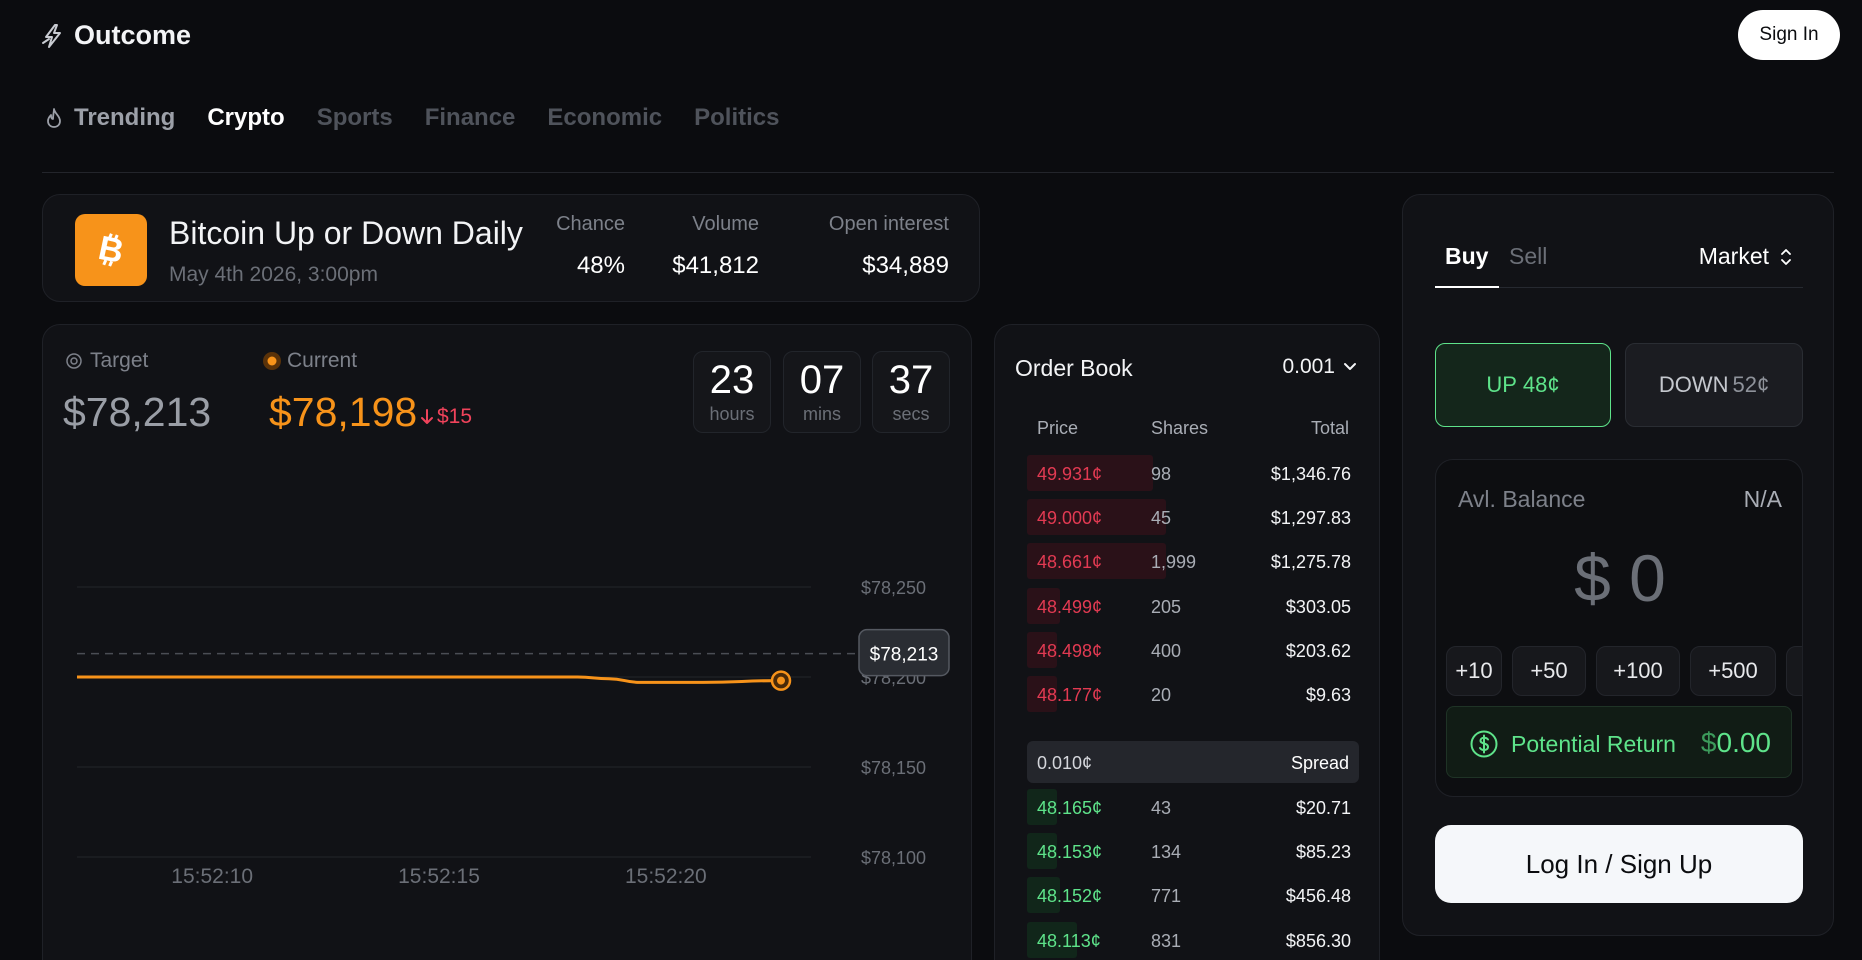 This screenshot has height=960, width=1862. What do you see at coordinates (1467, 256) in the screenshot?
I see `tab-buy: Buy` at bounding box center [1467, 256].